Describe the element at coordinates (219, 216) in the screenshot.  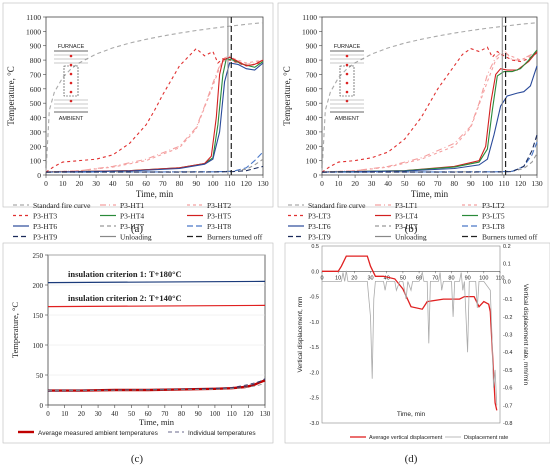
I see `legend-label-a-5: P3-HT5` at that location.